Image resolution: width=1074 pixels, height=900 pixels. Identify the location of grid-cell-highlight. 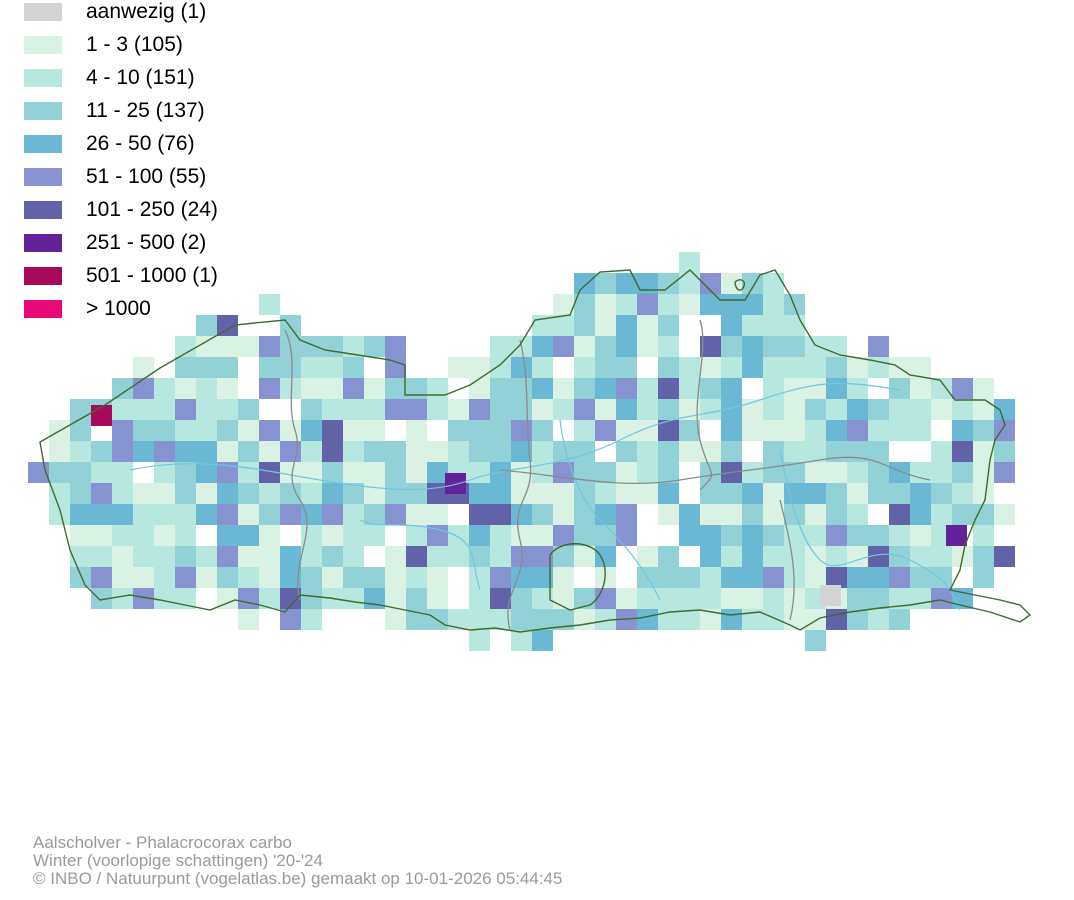
(101, 415).